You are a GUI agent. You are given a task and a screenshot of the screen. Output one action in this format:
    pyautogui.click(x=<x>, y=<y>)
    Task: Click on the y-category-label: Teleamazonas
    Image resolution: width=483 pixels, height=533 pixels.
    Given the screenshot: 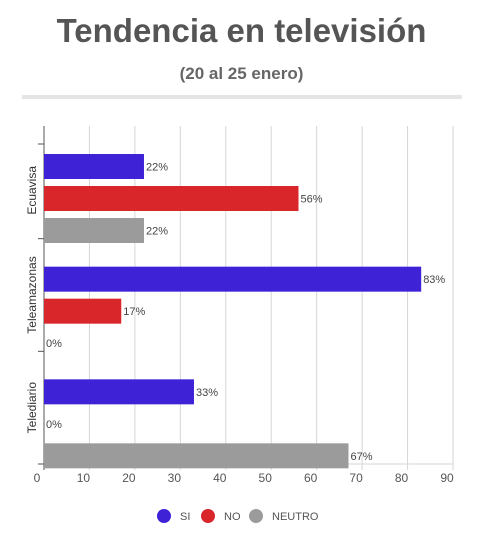 What is the action you would take?
    pyautogui.click(x=32, y=294)
    